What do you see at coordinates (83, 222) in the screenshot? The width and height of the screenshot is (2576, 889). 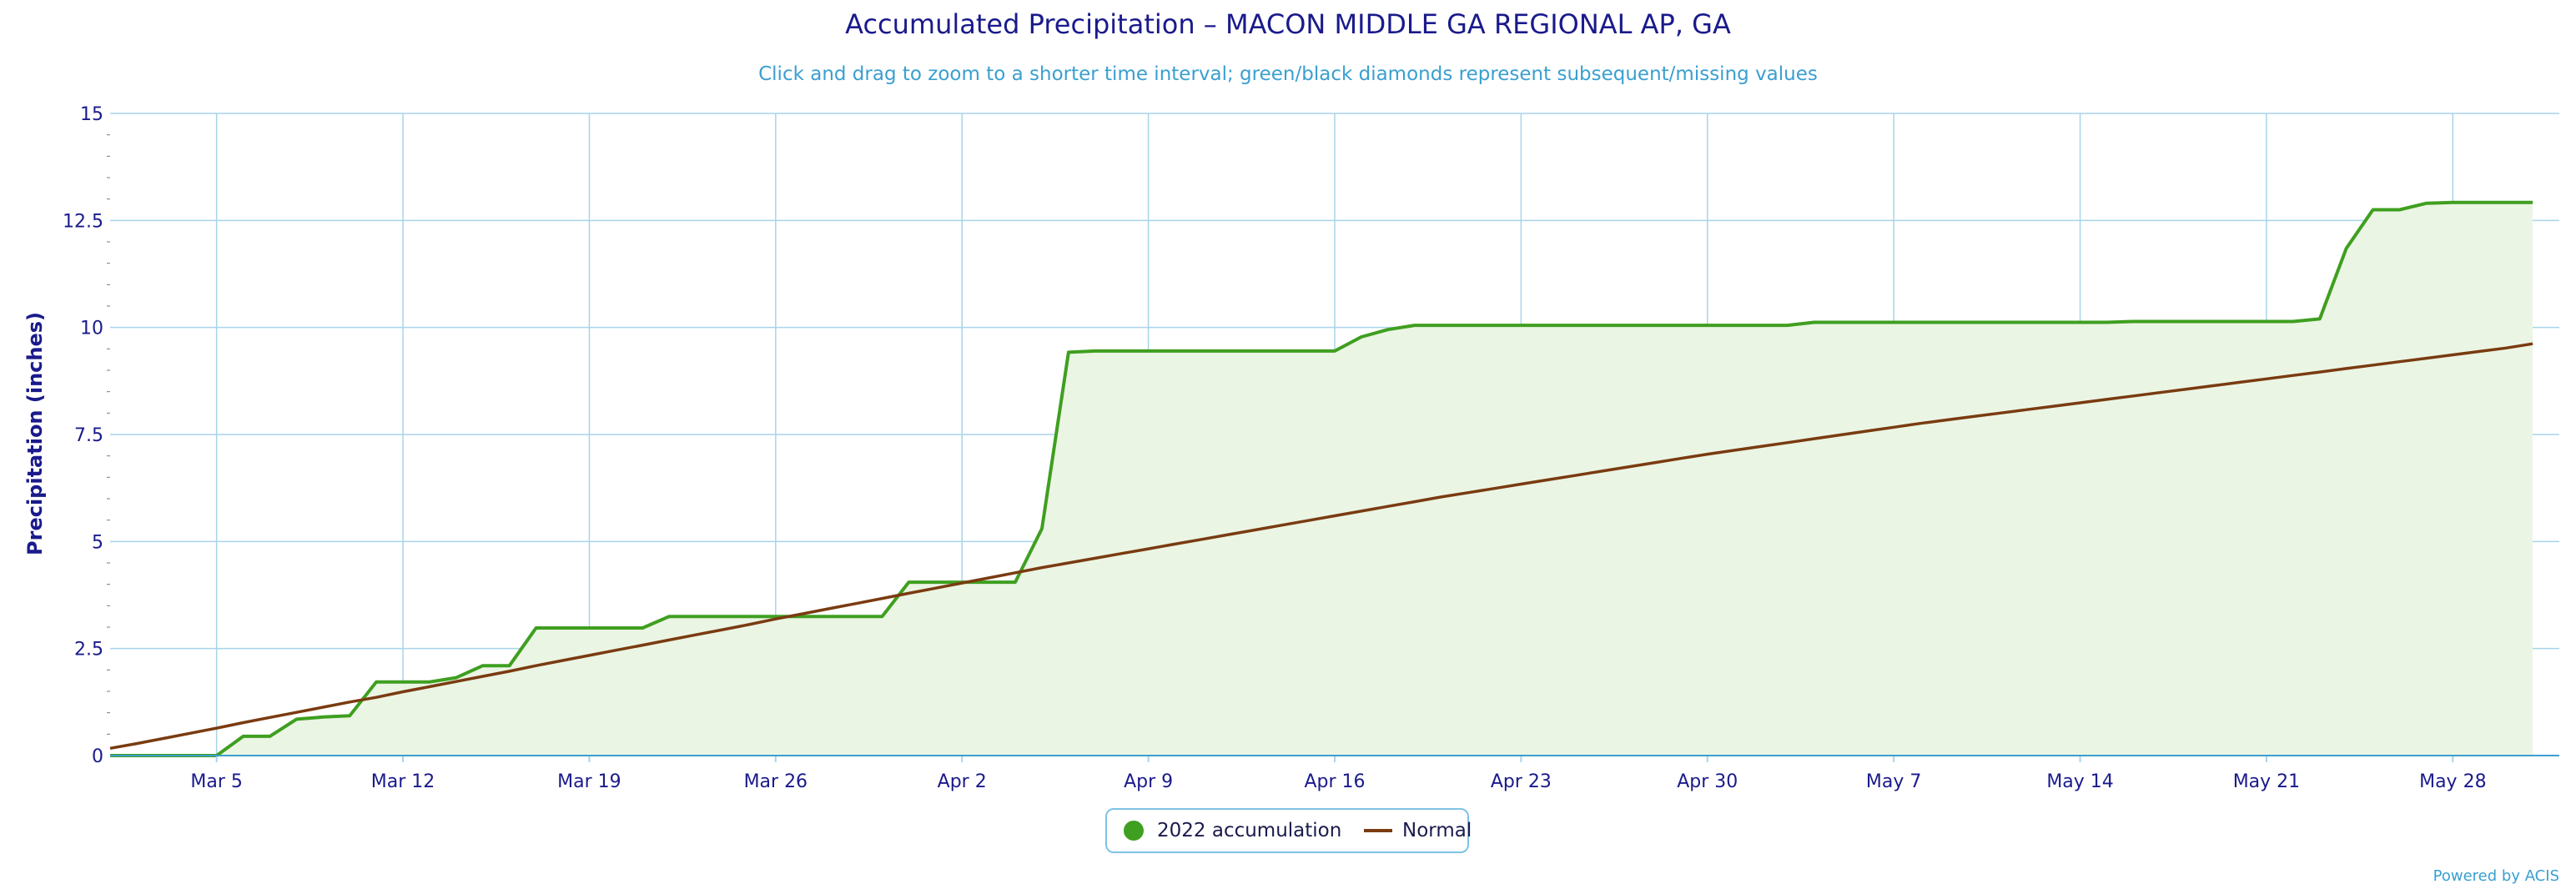 I see `y-tick-label: 12.5` at bounding box center [83, 222].